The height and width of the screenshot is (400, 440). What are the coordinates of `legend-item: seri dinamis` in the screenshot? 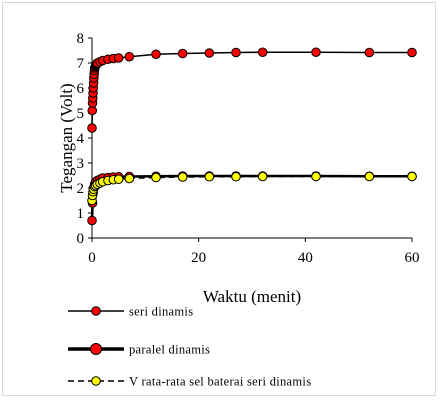 It's located at (130, 312).